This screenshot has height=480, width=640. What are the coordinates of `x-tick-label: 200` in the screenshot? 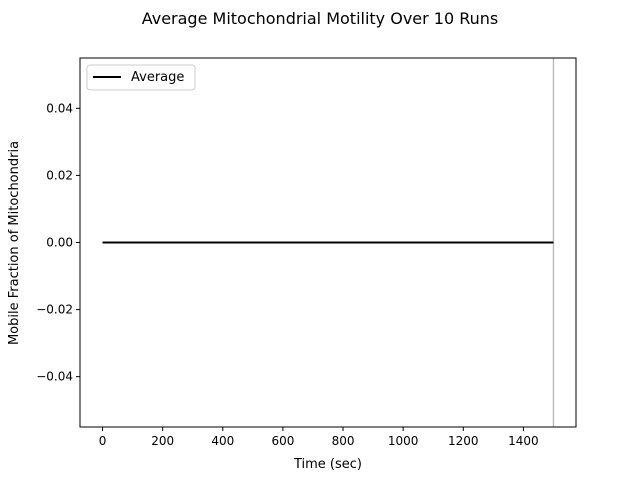 It's located at (162, 441).